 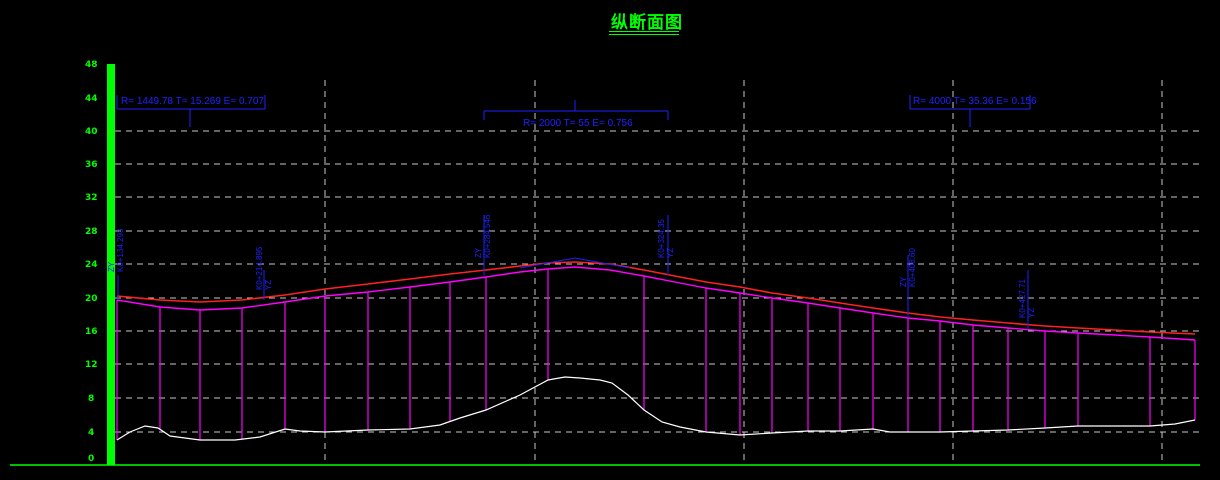 What do you see at coordinates (120, 250) in the screenshot?
I see `station-label-1-line-2: K0+134.293` at bounding box center [120, 250].